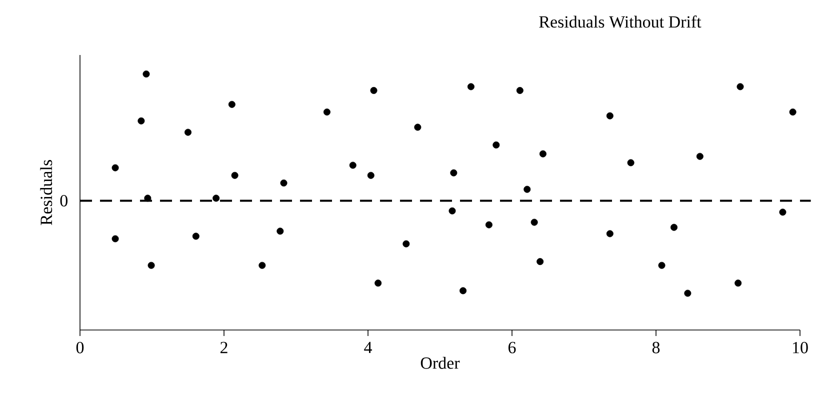 The image size is (817, 409). I want to click on x-axis-title: Order, so click(440, 362).